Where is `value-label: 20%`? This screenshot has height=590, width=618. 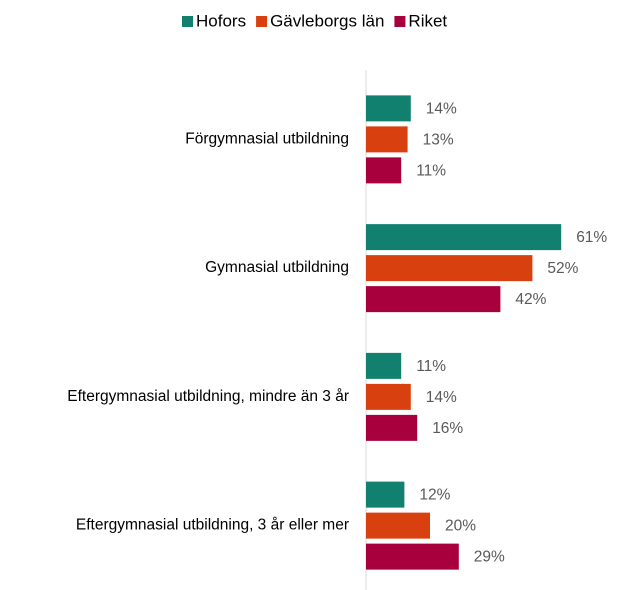
value-label: 20% is located at coordinates (460, 526).